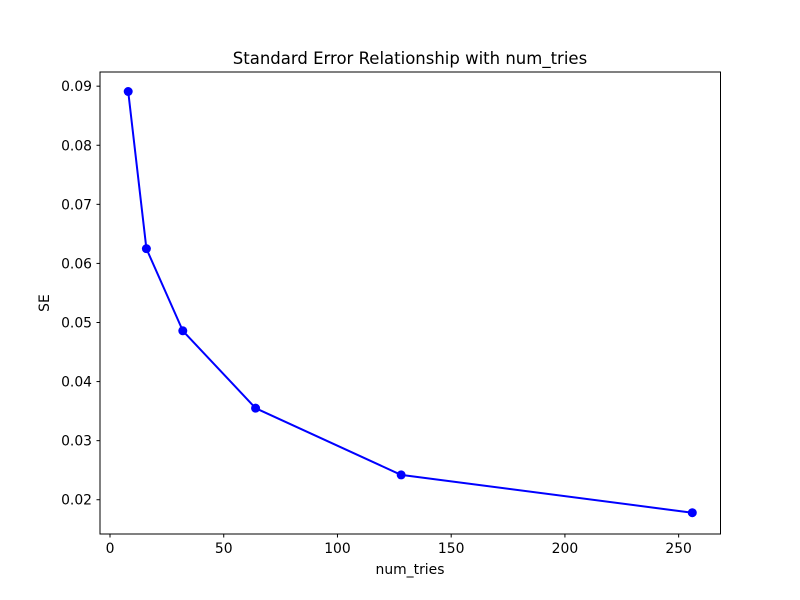 The image size is (800, 600). Describe the element at coordinates (45, 303) in the screenshot. I see `y-axis-label: SE` at that location.